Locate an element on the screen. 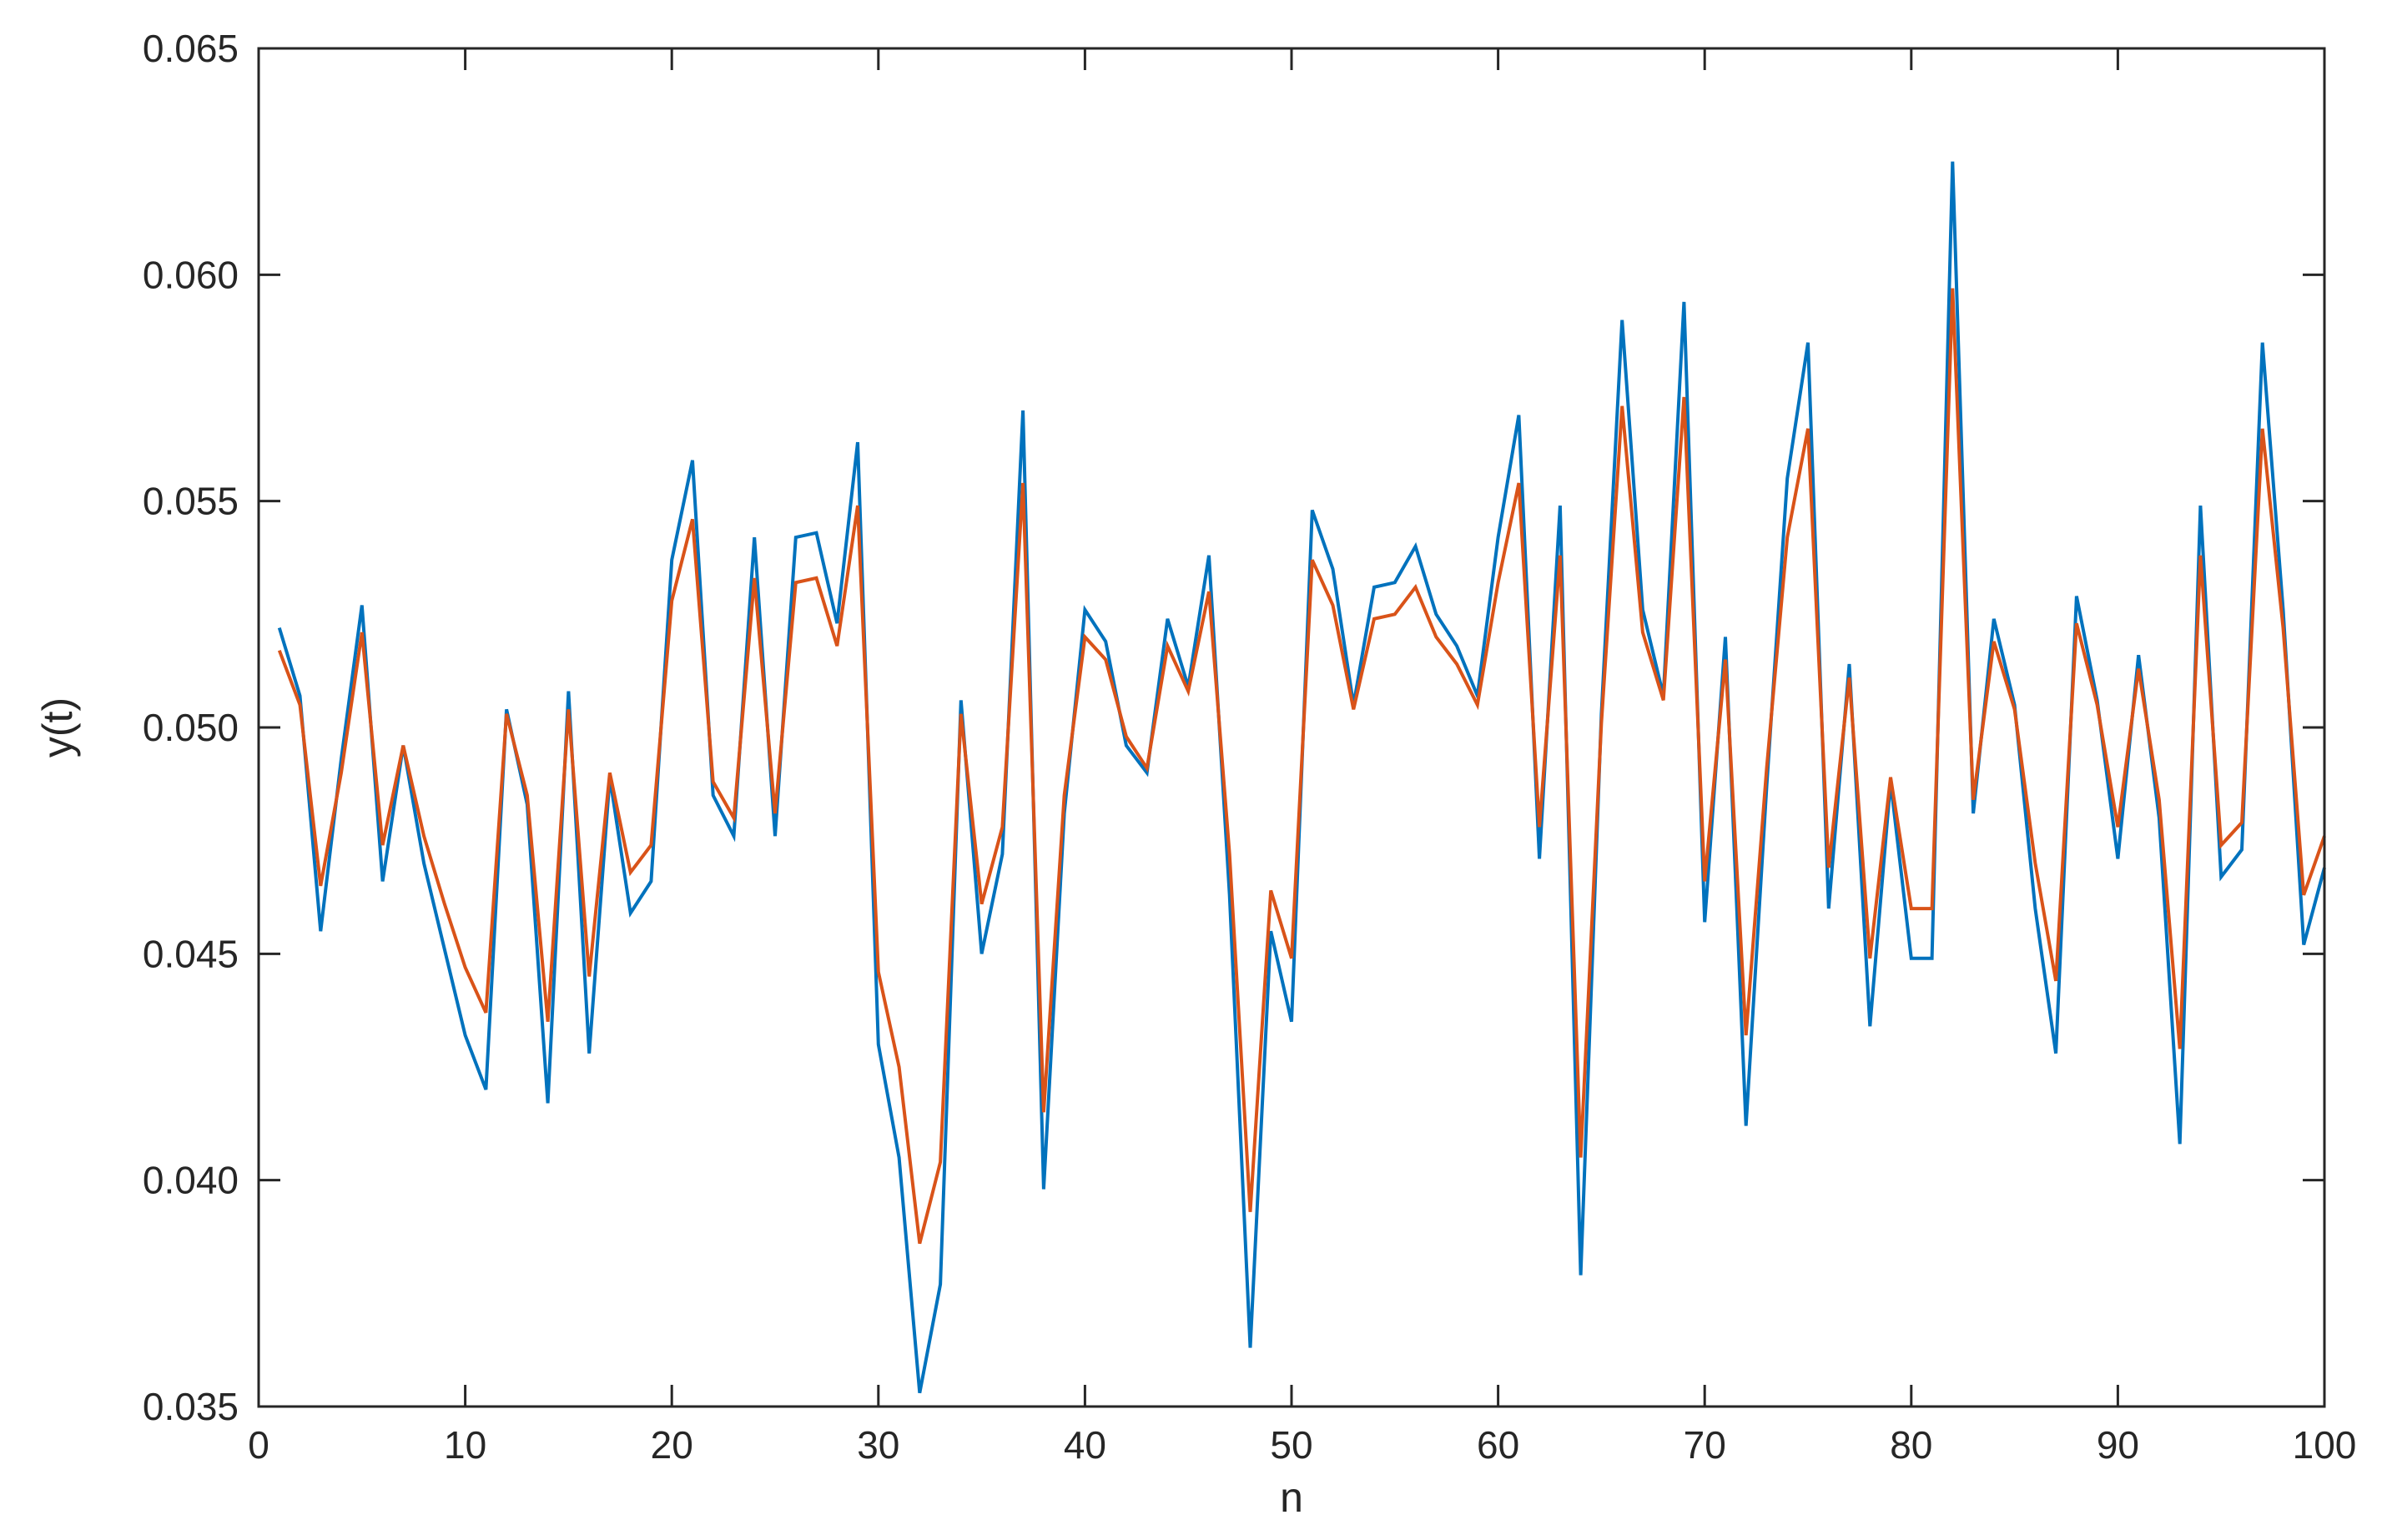 The width and height of the screenshot is (2387, 1540). x-tick-label: 40 is located at coordinates (1085, 1445).